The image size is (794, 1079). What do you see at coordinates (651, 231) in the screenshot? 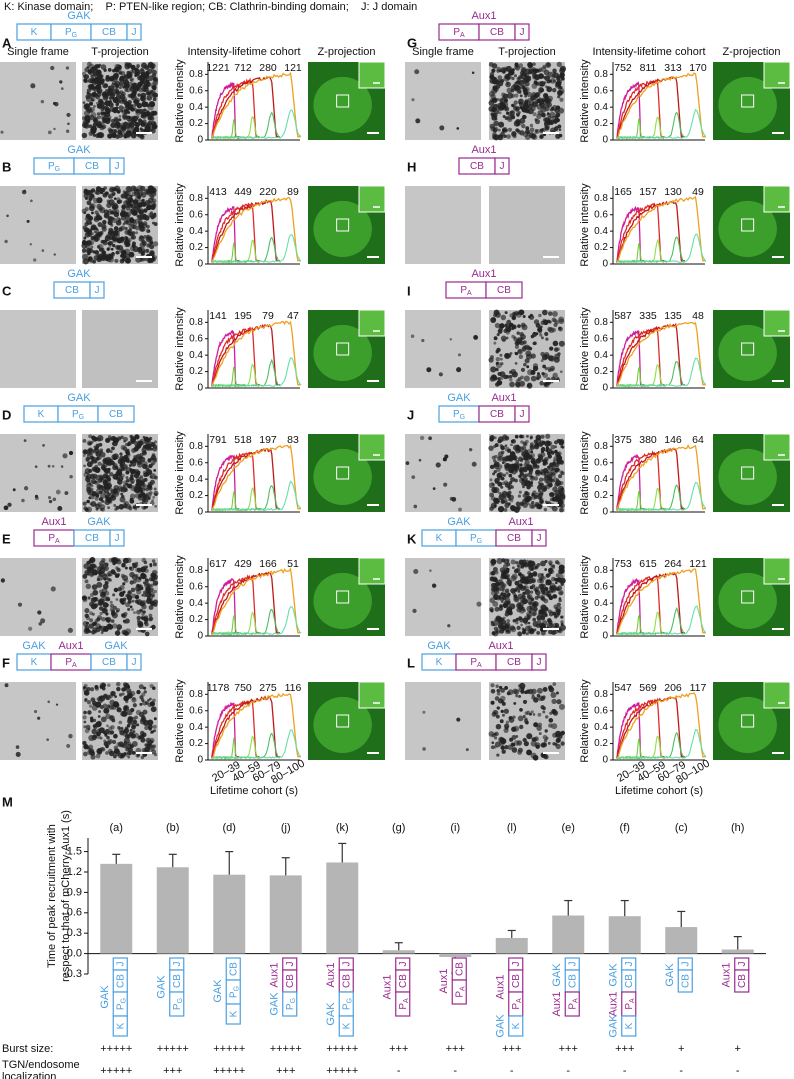
I see `cohort-trace` at bounding box center [651, 231].